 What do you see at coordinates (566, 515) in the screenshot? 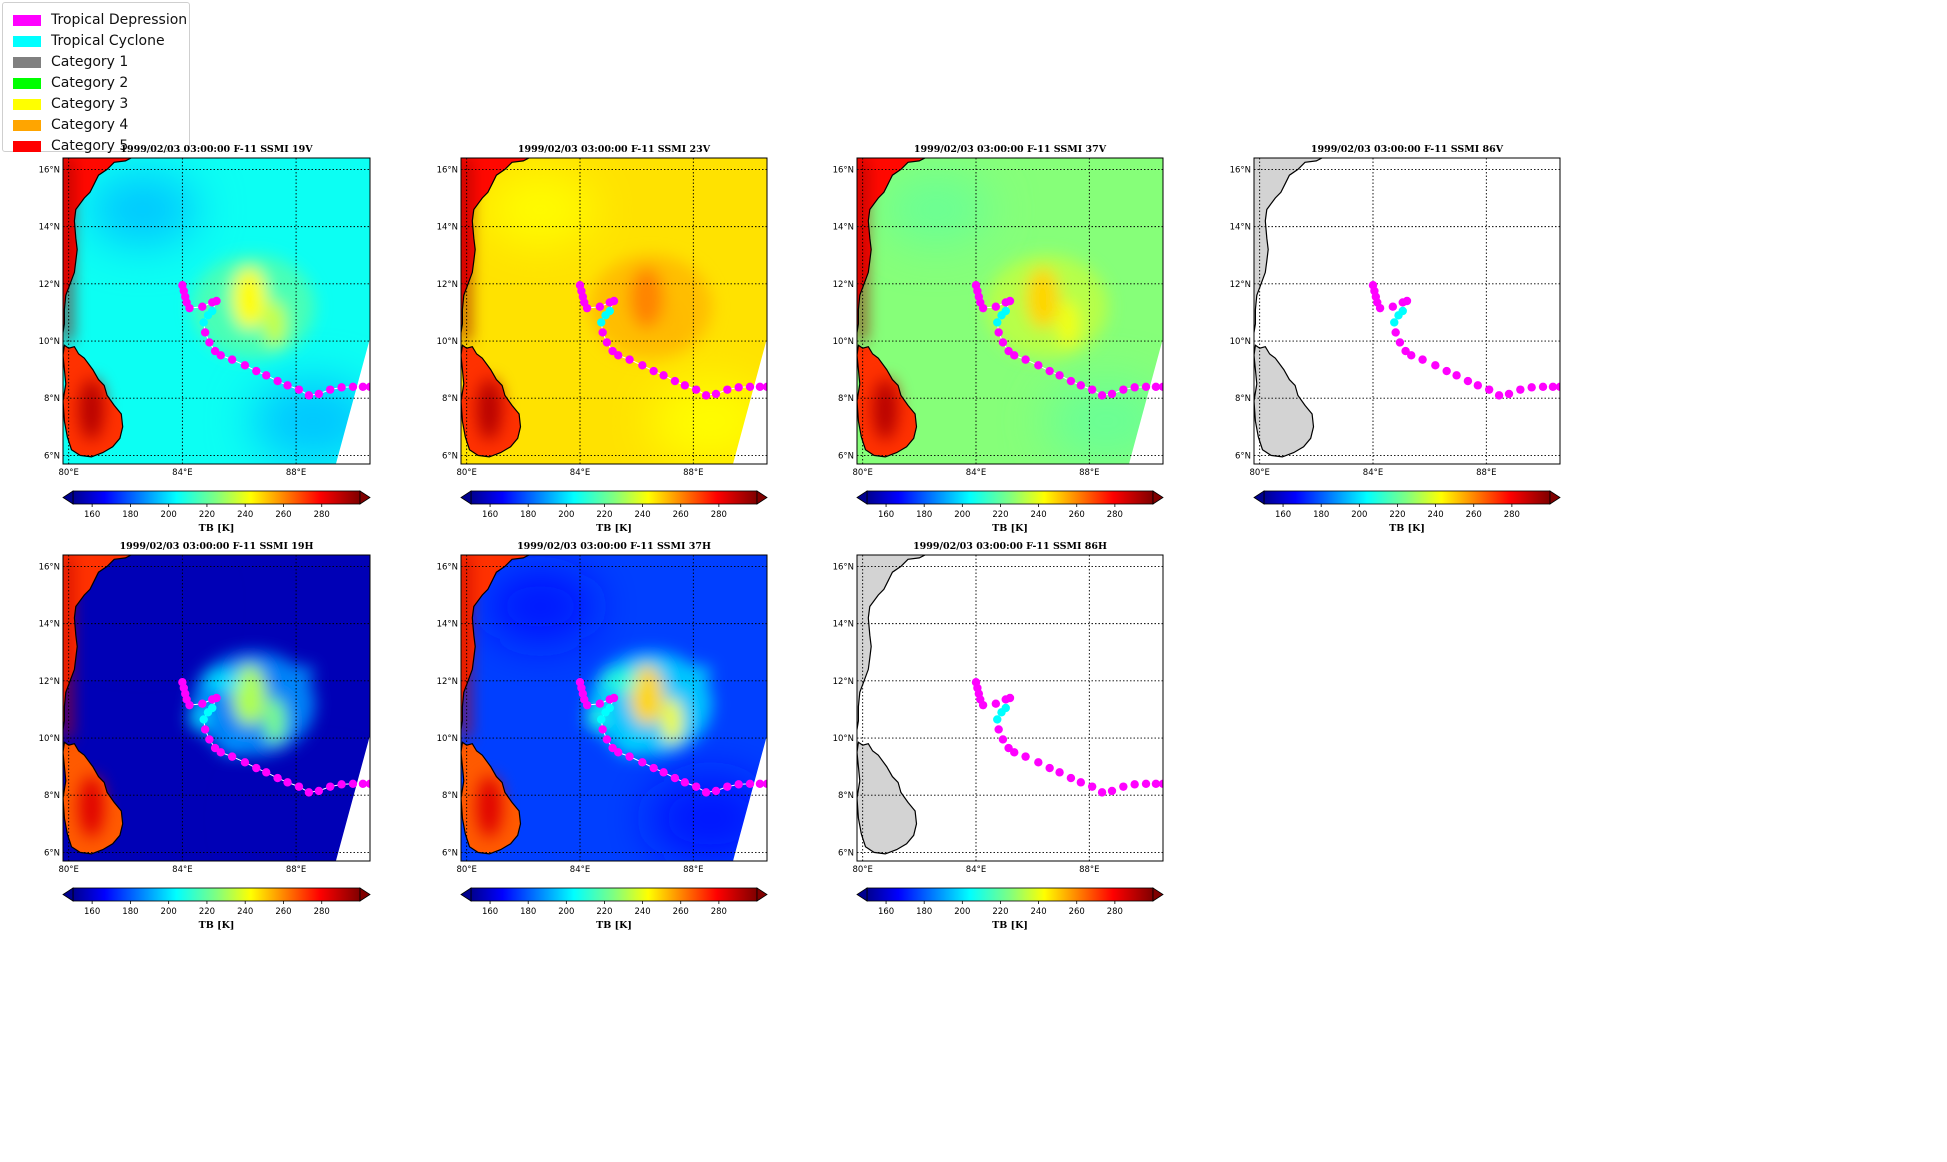
I see `colorbar-tick-label: 200` at bounding box center [566, 515].